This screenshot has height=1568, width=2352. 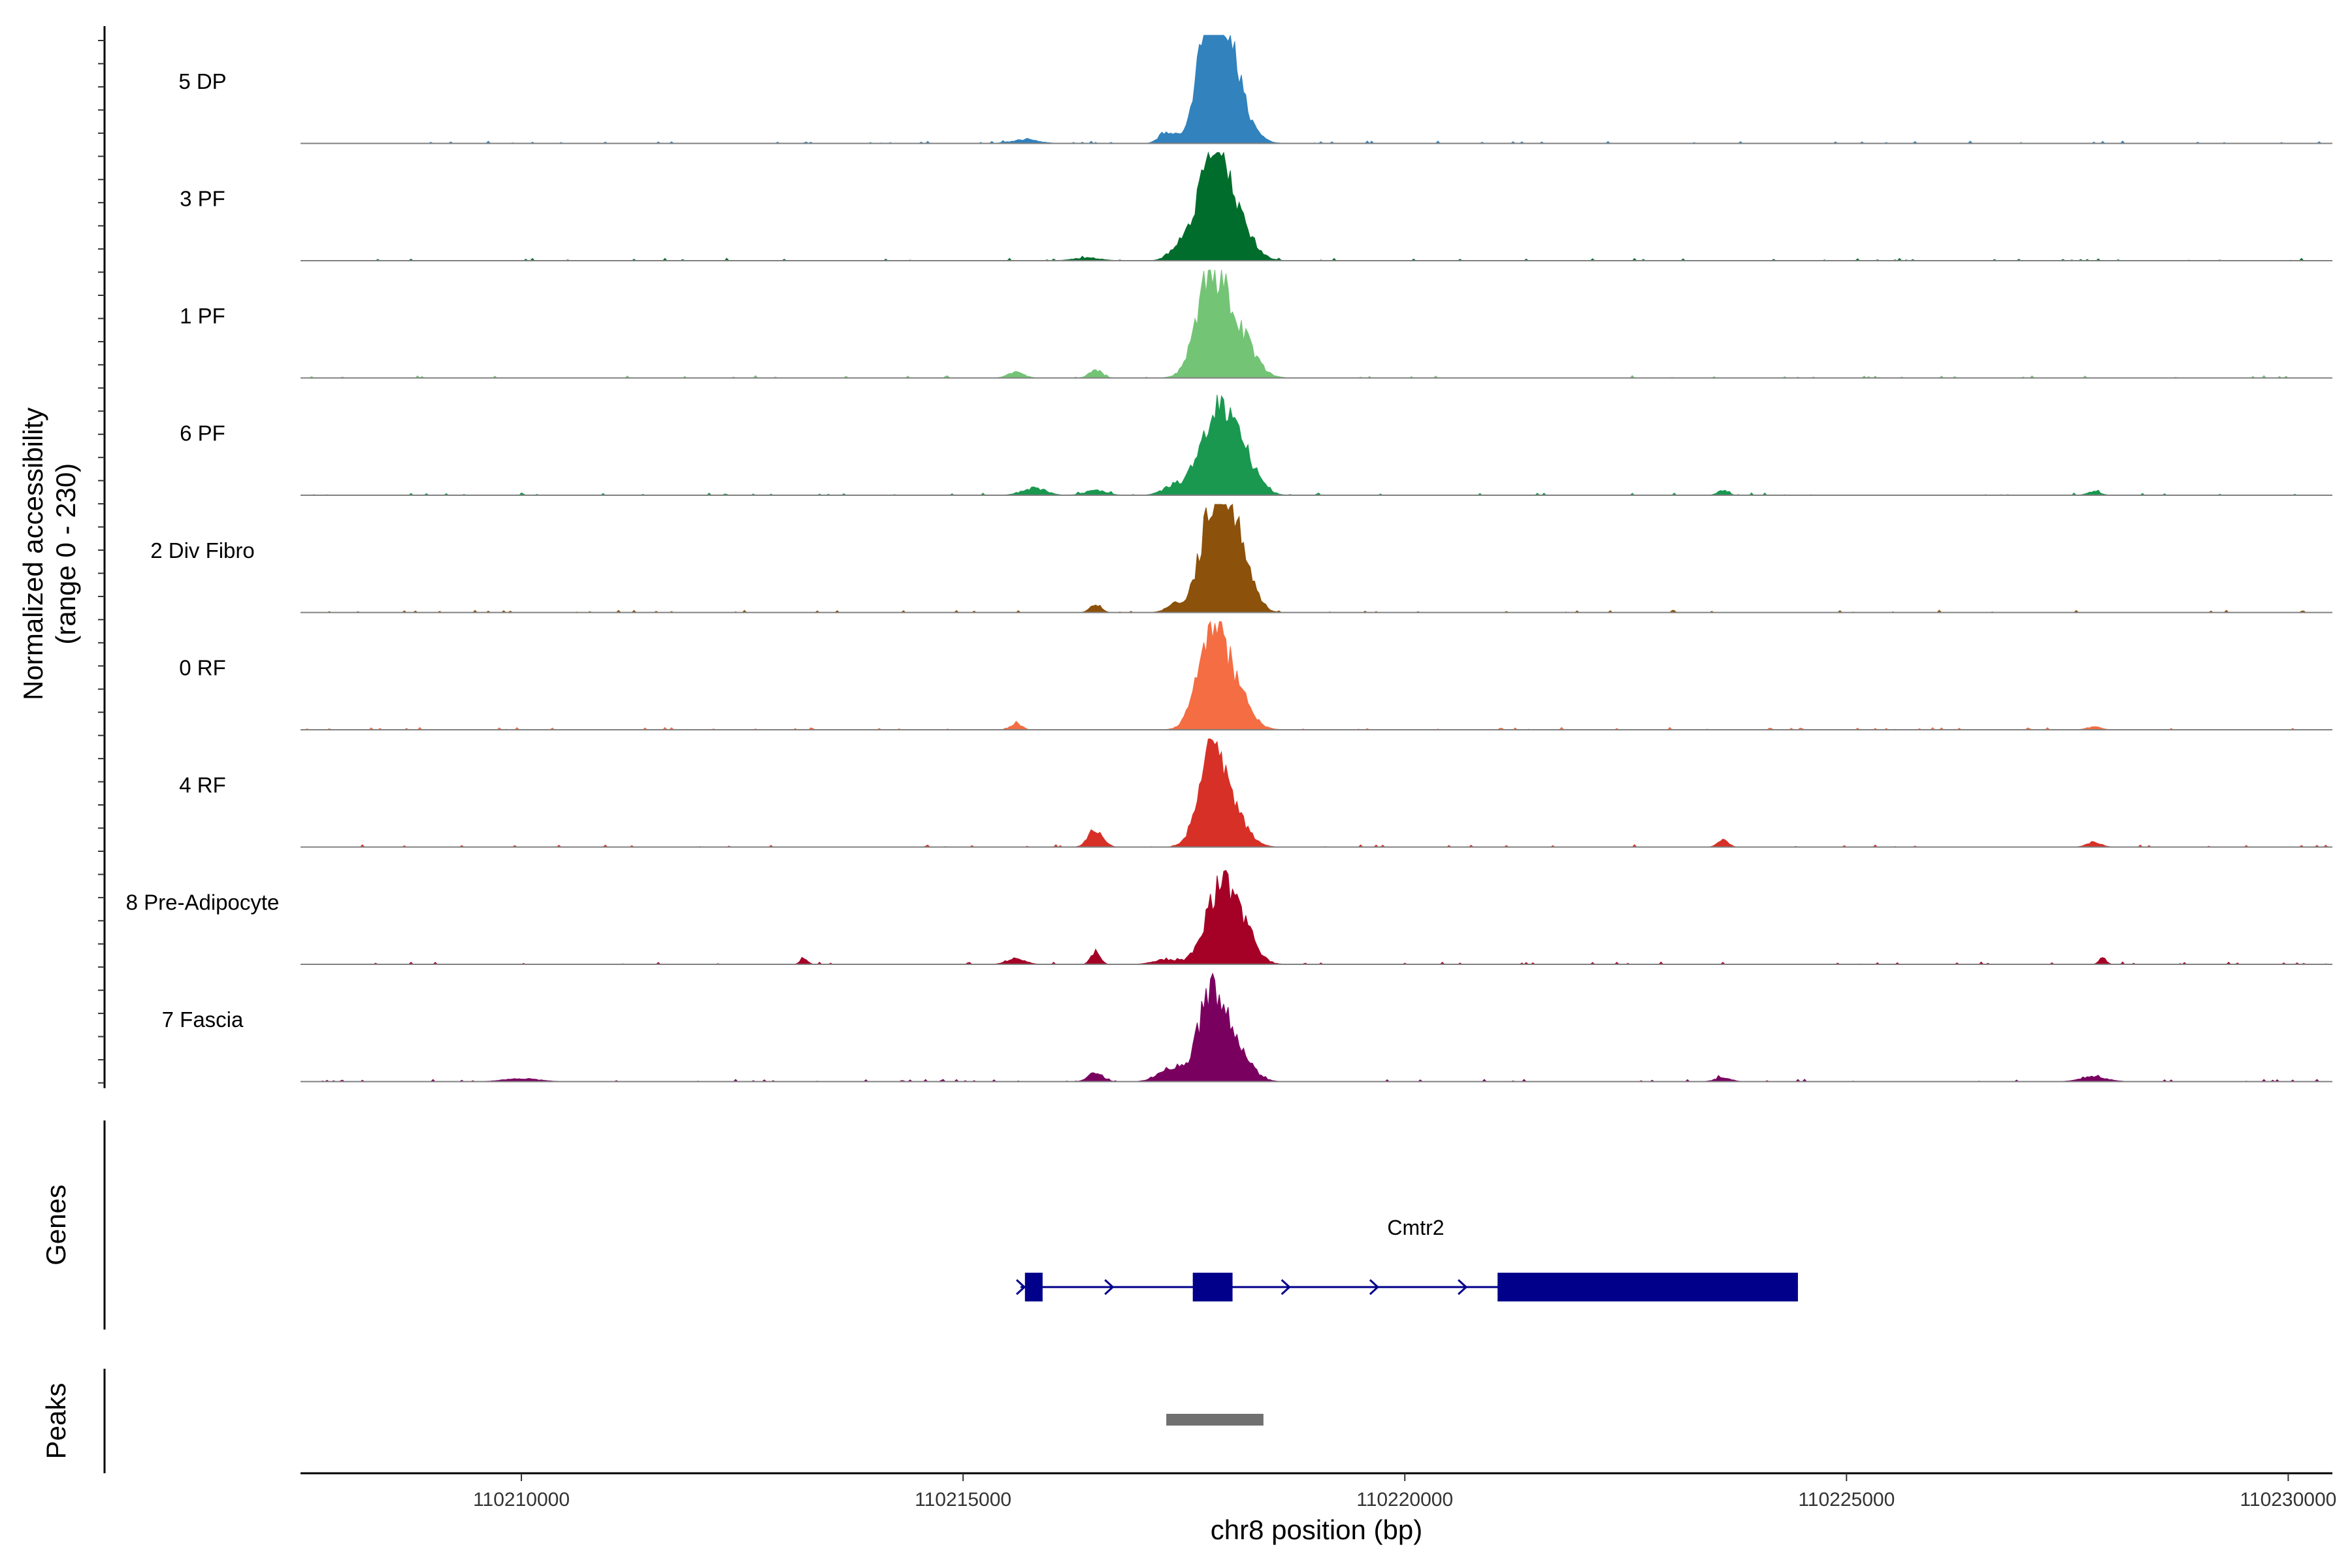 I want to click on peak-region, so click(x=1215, y=1420).